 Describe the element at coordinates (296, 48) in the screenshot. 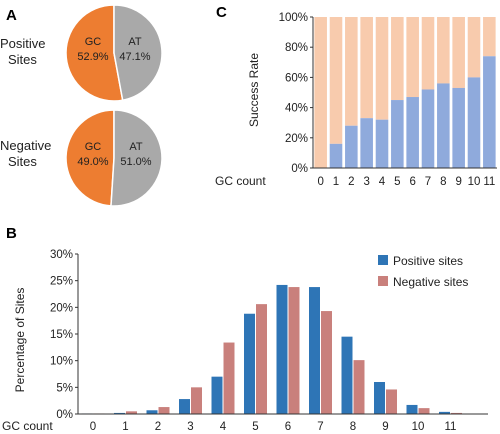

I see `chart-c-ytick-label: 80%` at that location.